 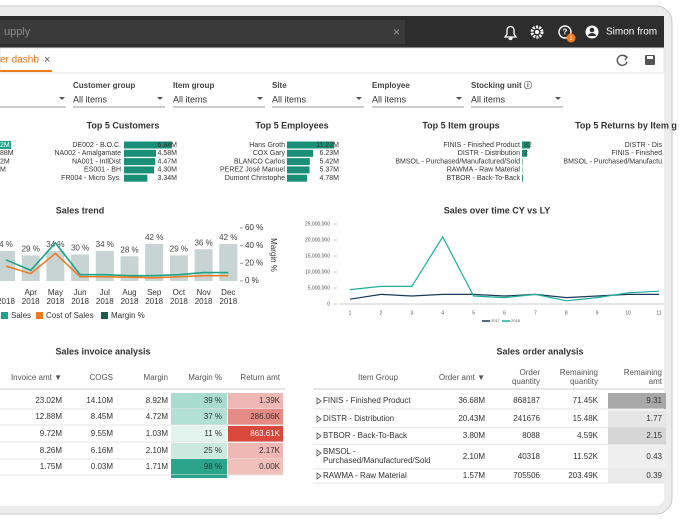 What do you see at coordinates (5, 161) in the screenshot?
I see `partial-value: 2M` at bounding box center [5, 161].